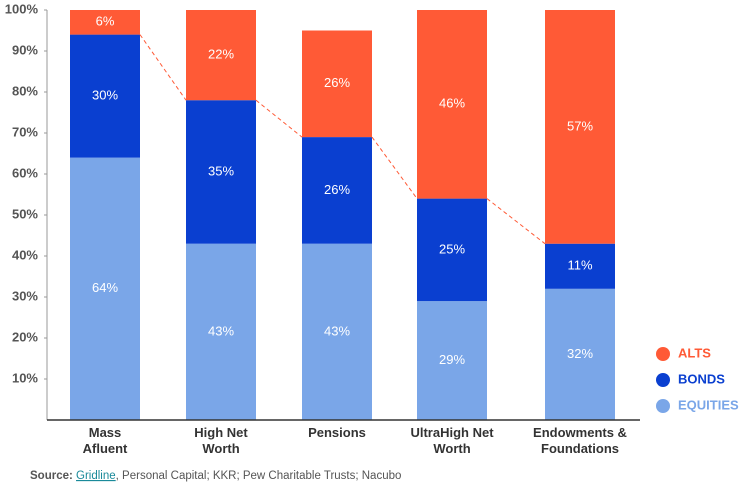 Image resolution: width=745 pixels, height=484 pixels. What do you see at coordinates (25, 213) in the screenshot?
I see `y-tick-label: 50%` at bounding box center [25, 213].